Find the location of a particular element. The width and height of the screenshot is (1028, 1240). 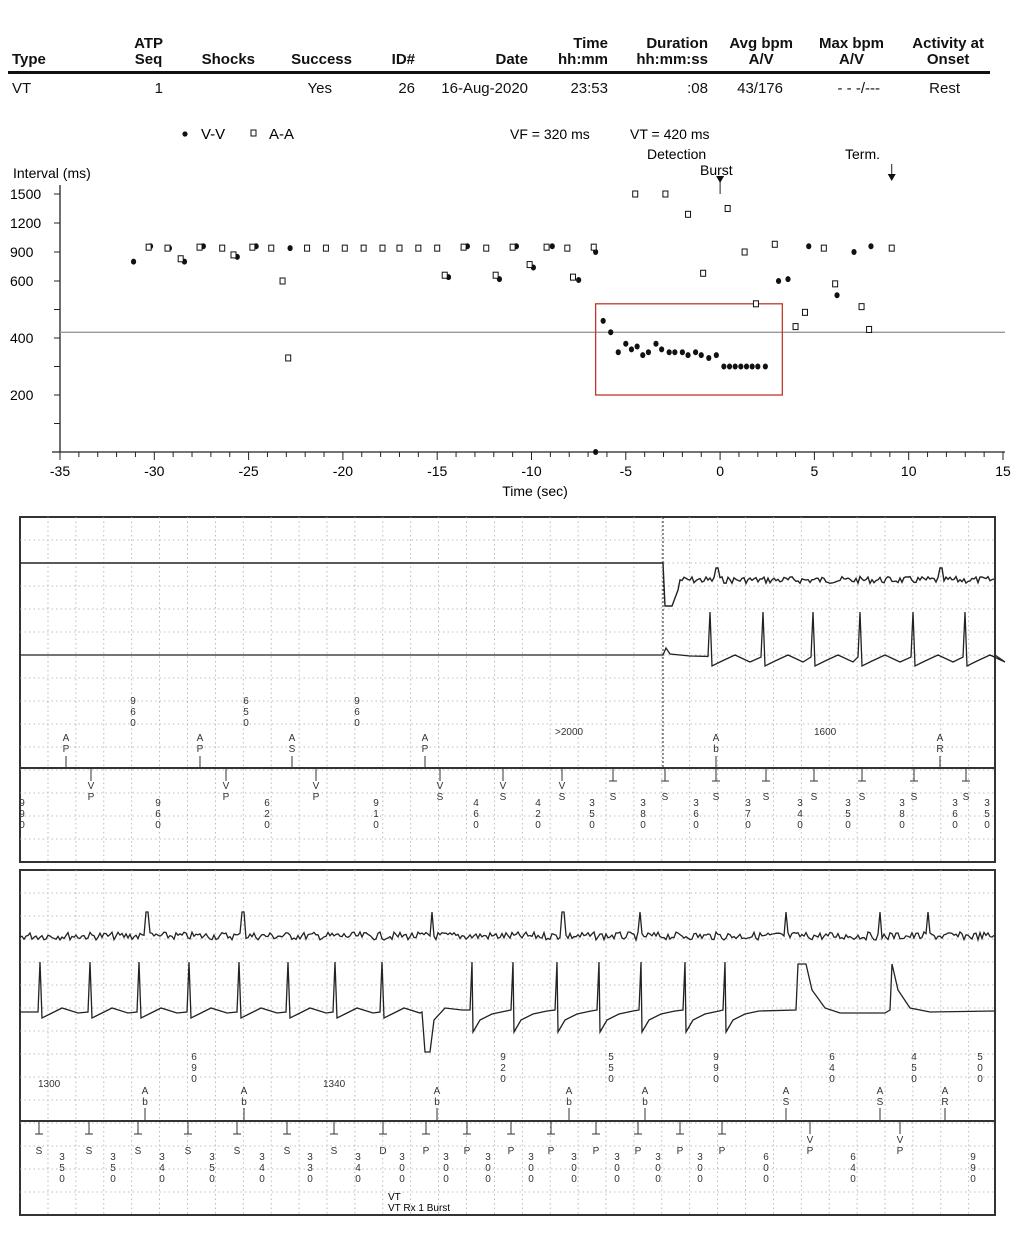

x-tick-label: 5 is located at coordinates (815, 471).